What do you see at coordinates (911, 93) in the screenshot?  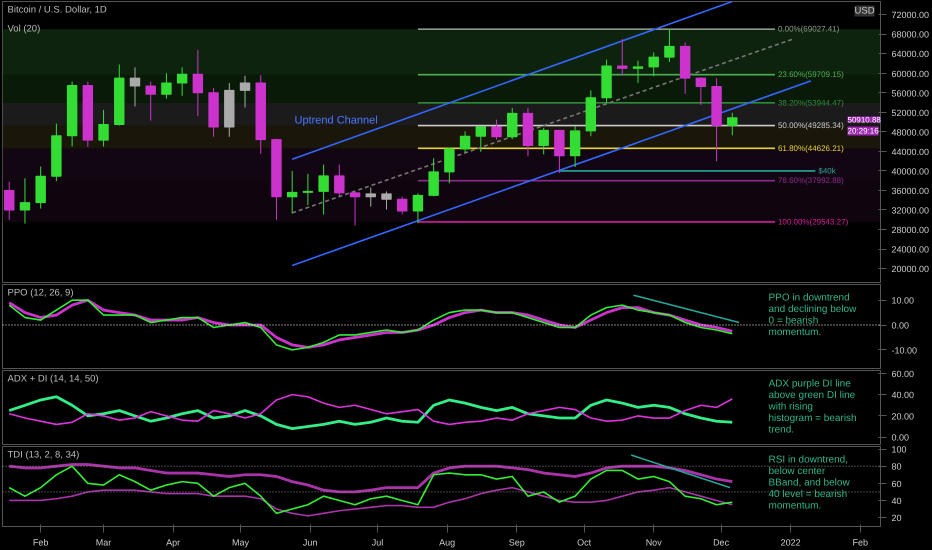 I see `y-tick-label: 56000.00` at bounding box center [911, 93].